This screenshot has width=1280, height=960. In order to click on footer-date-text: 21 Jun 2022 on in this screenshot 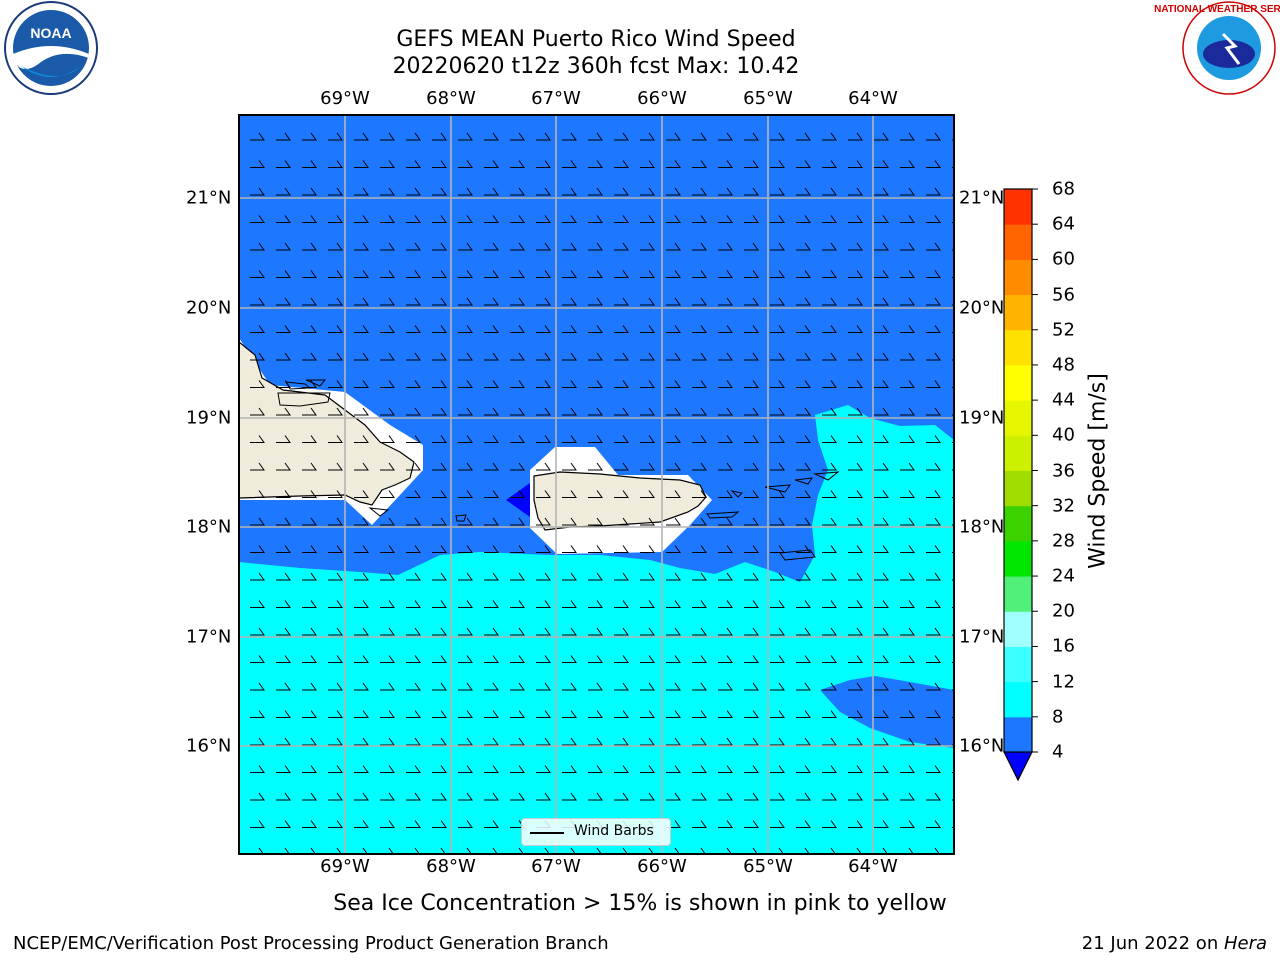, I will do `click(1152, 943)`.